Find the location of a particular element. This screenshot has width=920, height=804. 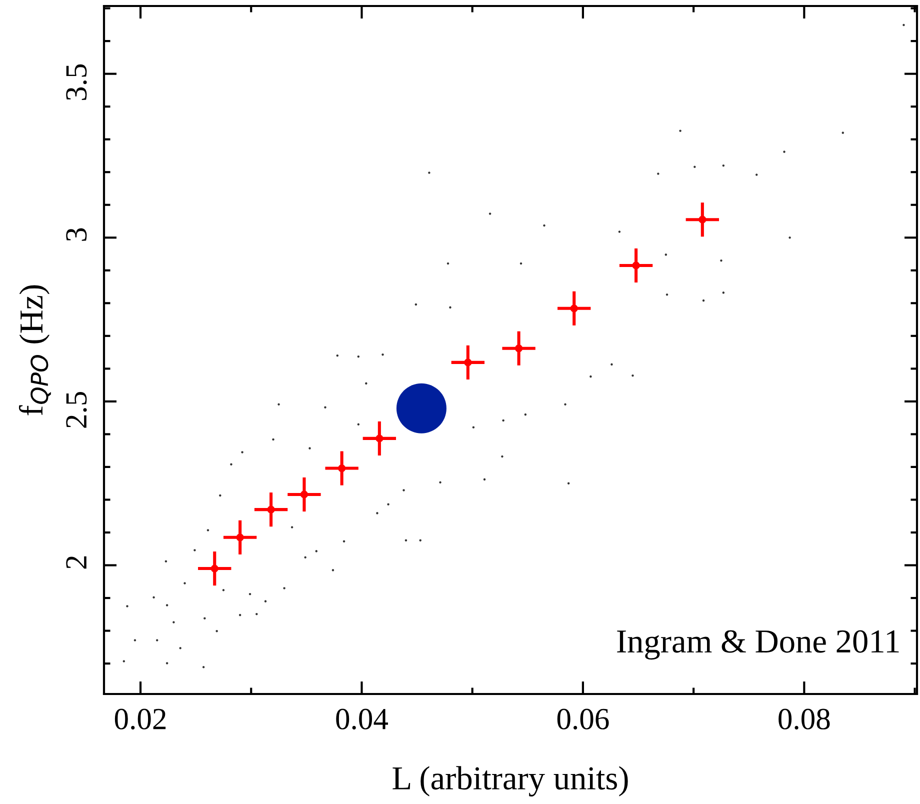

x-tick-label: 0.04 is located at coordinates (362, 719).